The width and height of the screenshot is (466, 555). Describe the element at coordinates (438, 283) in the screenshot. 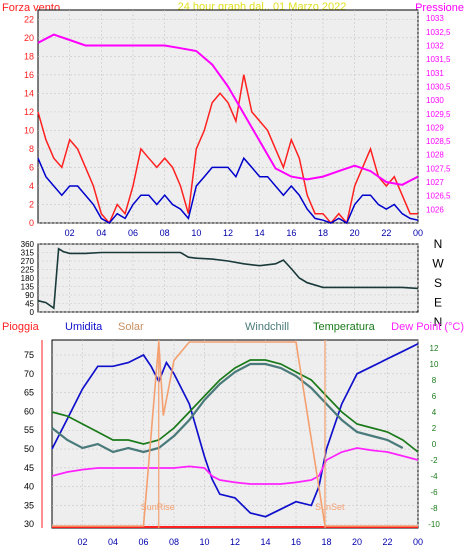

I see `compass-letter: S` at that location.